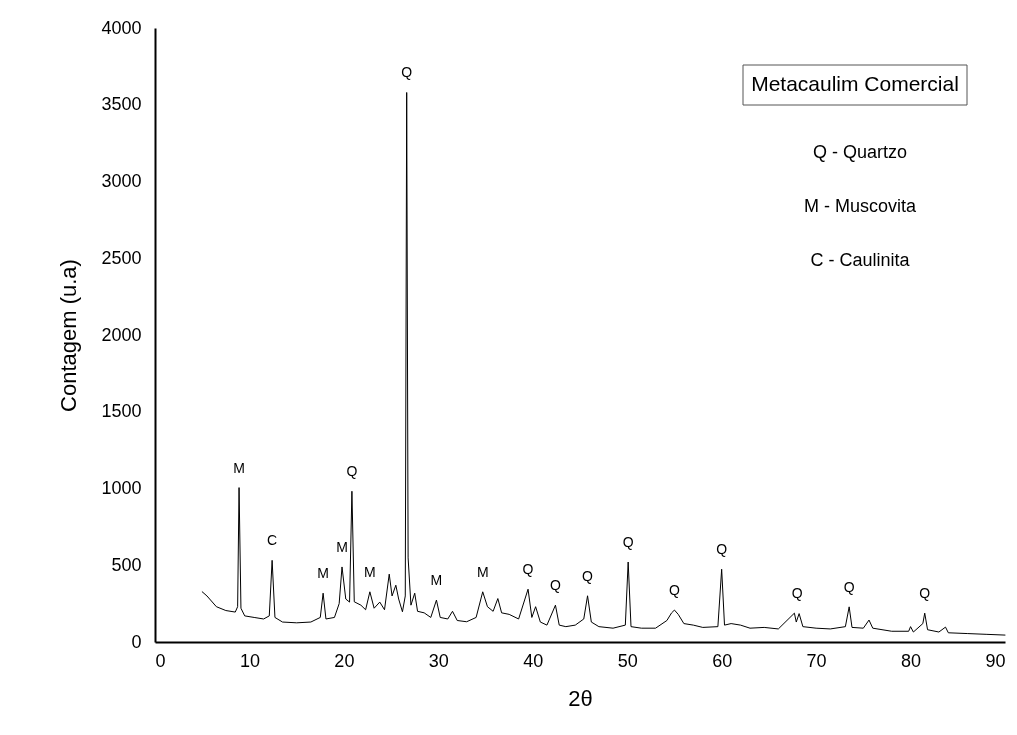 The width and height of the screenshot is (1017, 735). Describe the element at coordinates (860, 260) in the screenshot. I see `annotation: C - Caulinita` at that location.